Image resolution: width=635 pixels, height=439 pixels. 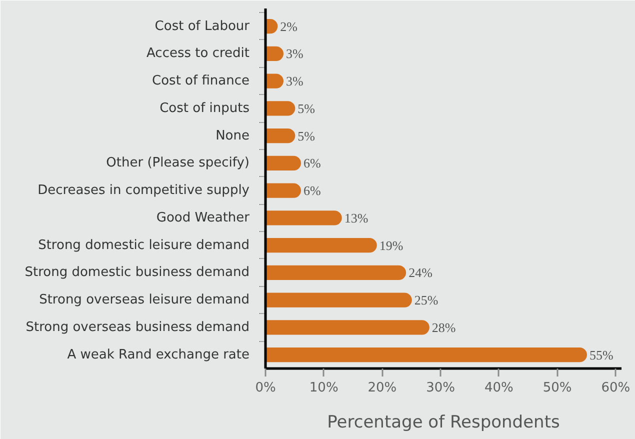 What do you see at coordinates (443, 422) in the screenshot?
I see `x-axis-title: Percentage of Respondents` at bounding box center [443, 422].